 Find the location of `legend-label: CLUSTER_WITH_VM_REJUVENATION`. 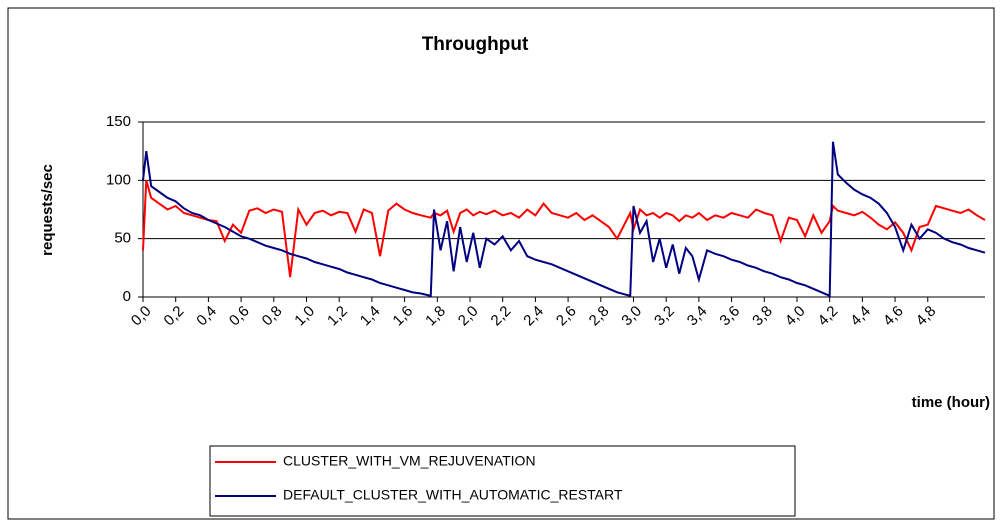

legend-label: CLUSTER_WITH_VM_REJUVENATION is located at coordinates (409, 461).